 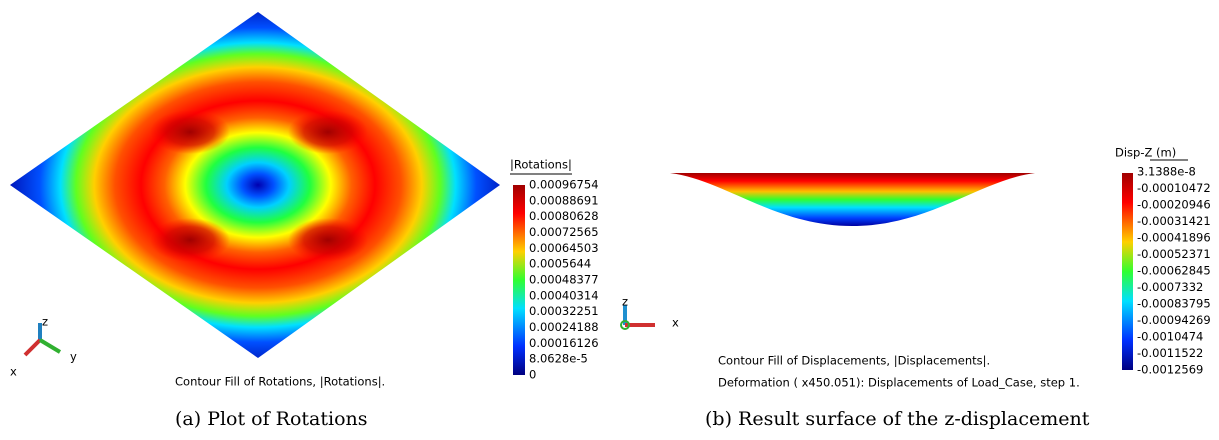 What do you see at coordinates (560, 264) in the screenshot?
I see `legend-label: 0.0005644` at bounding box center [560, 264].